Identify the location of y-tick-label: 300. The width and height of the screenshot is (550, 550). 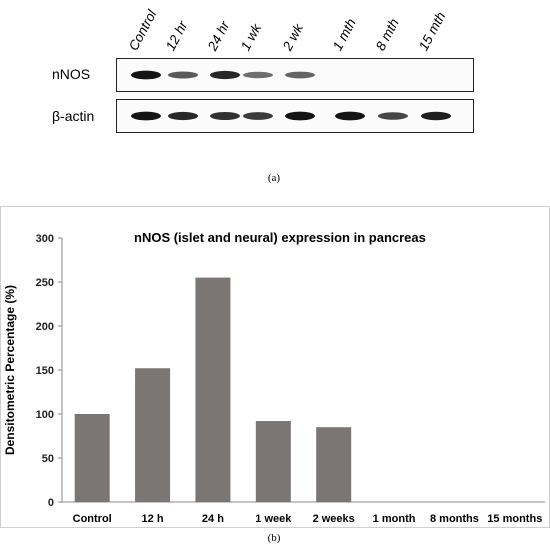
(45, 239).